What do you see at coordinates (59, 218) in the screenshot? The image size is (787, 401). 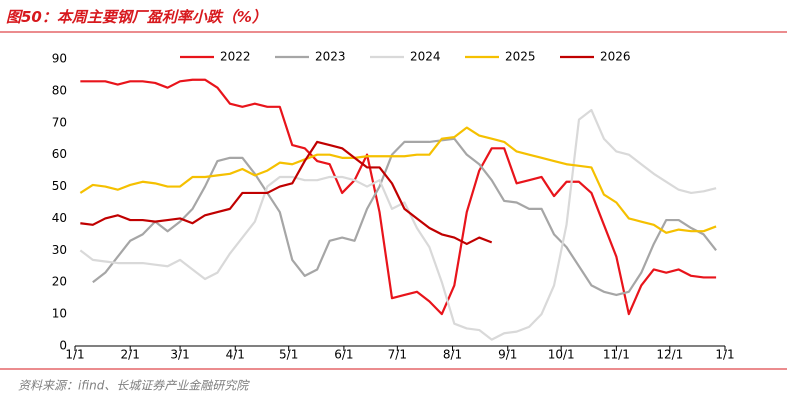 I see `y-tick-label: 40` at bounding box center [59, 218].